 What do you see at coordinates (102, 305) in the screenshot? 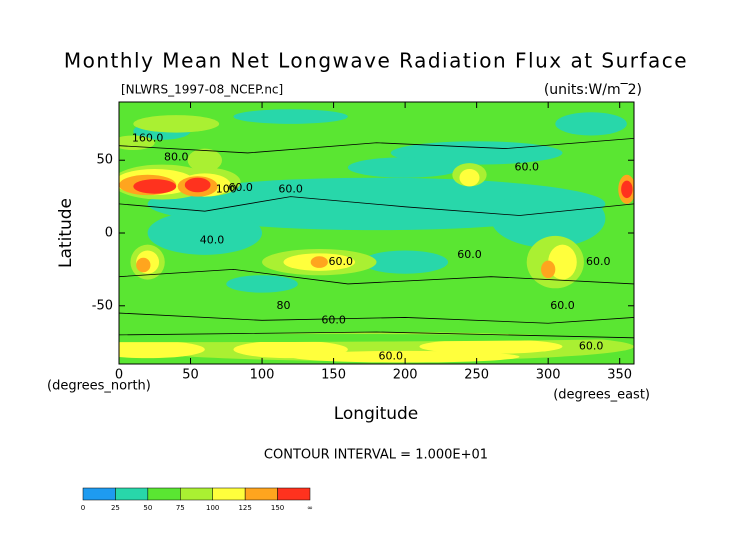
I see `y-tick-label: -50` at bounding box center [102, 305].